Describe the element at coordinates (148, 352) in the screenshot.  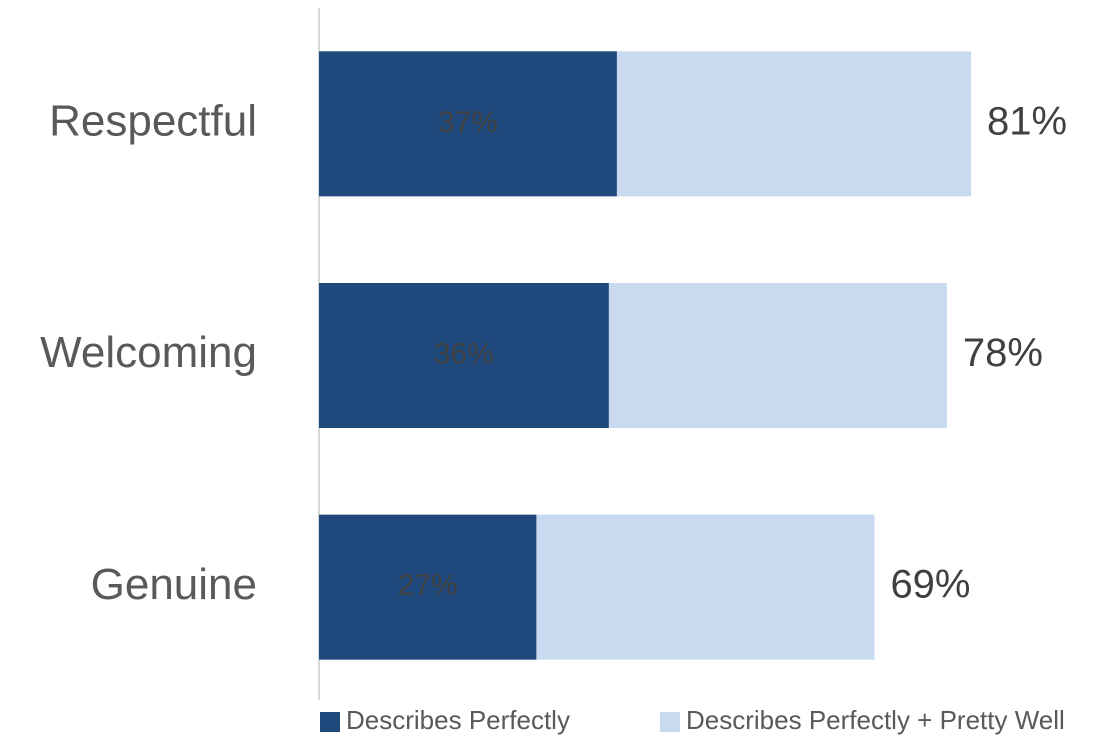
I see `category-label: Welcoming` at that location.